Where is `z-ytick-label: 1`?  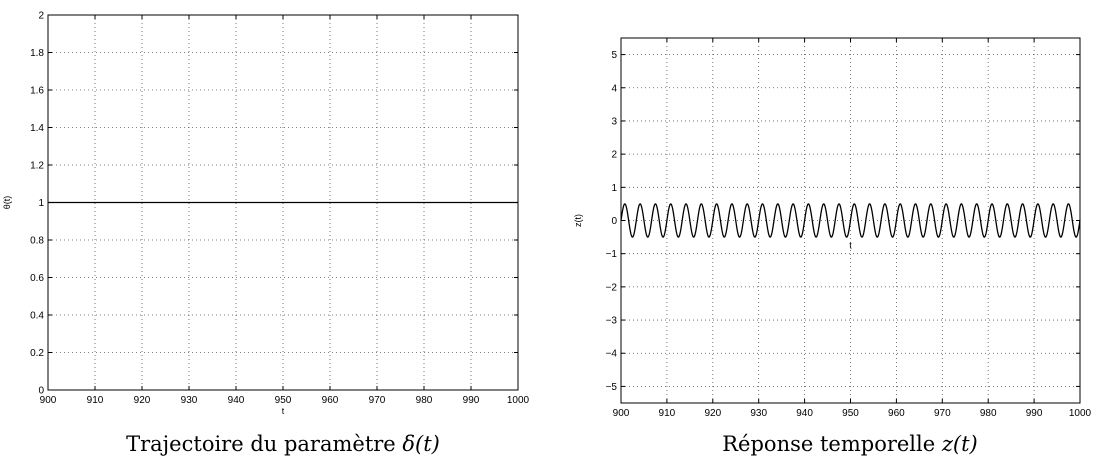
z-ytick-label: 1 is located at coordinates (614, 188).